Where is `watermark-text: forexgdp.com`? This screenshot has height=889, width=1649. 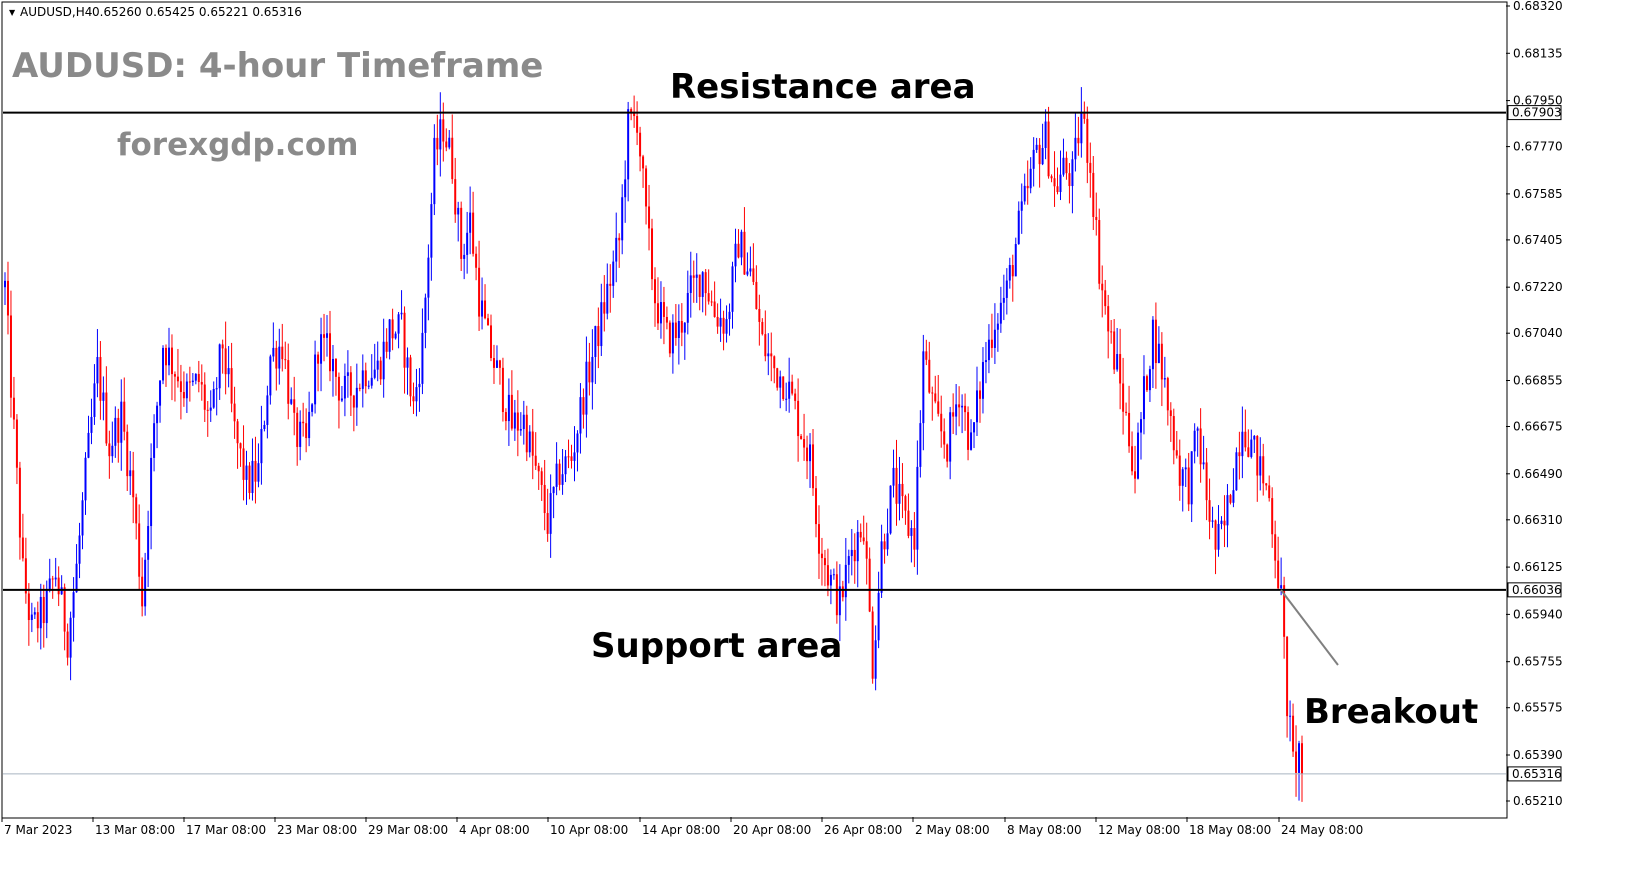
watermark-text: forexgdp.com is located at coordinates (237, 145).